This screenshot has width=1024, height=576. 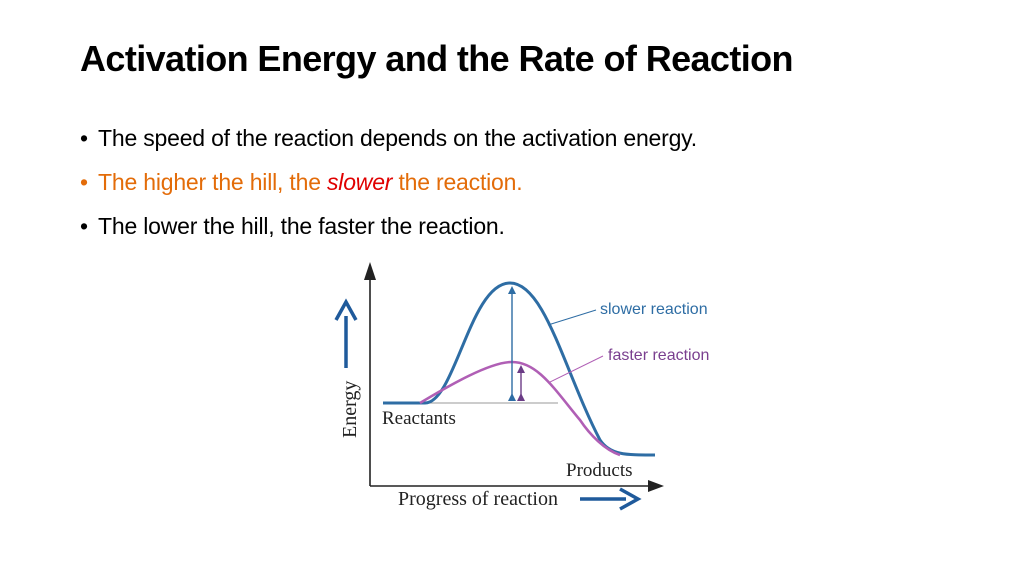 What do you see at coordinates (630, 499) in the screenshot?
I see `x-axis-blue-arrowhead` at bounding box center [630, 499].